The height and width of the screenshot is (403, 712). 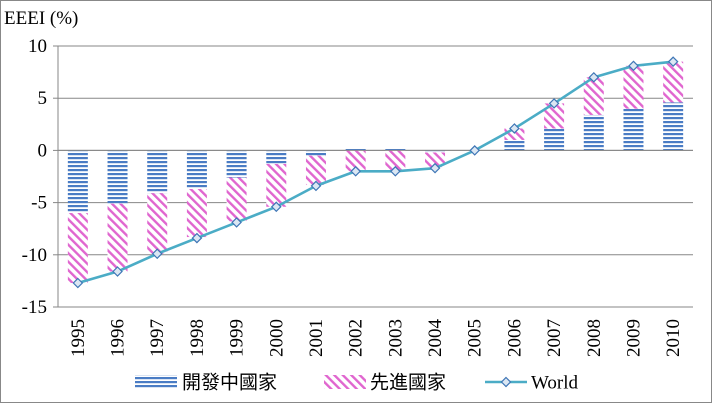 I want to click on legend-label: 先進國家, so click(x=408, y=383).